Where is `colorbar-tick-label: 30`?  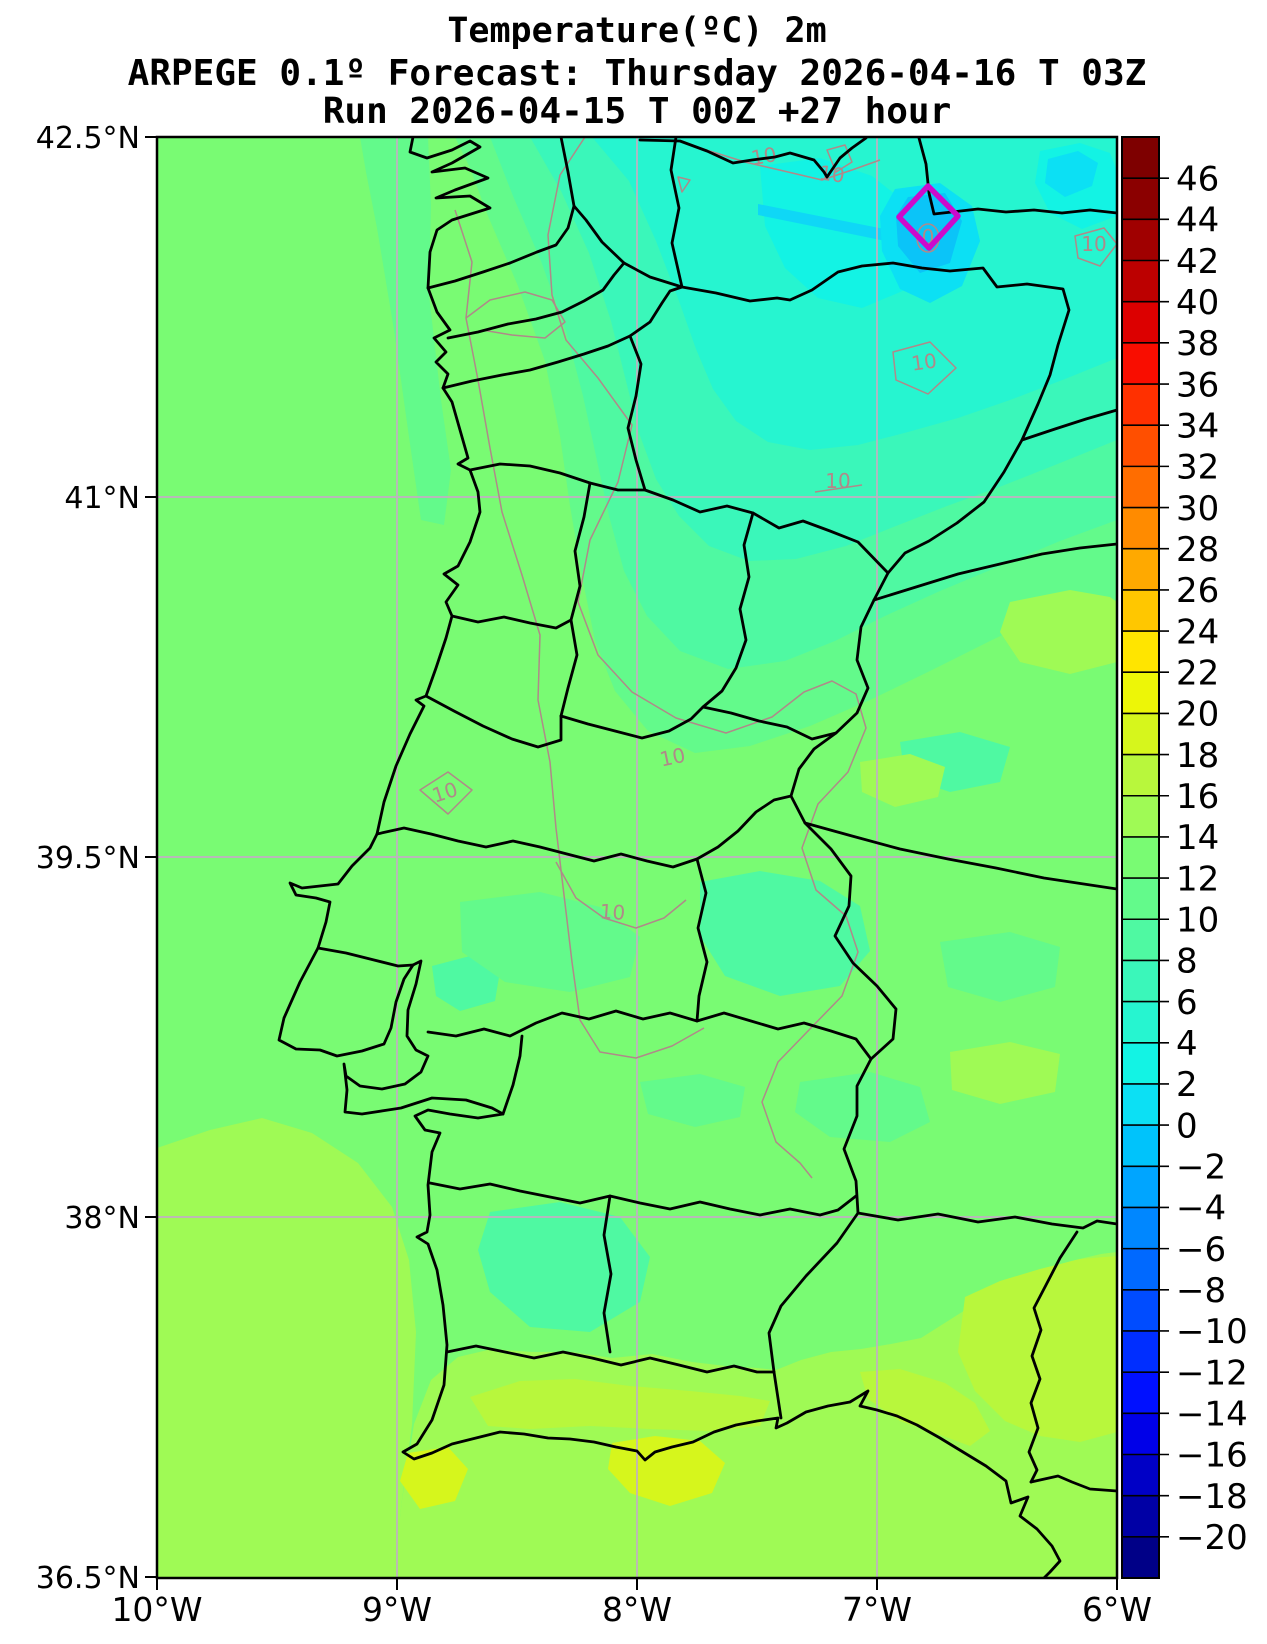
colorbar-tick-label: 30 is located at coordinates (1197, 509).